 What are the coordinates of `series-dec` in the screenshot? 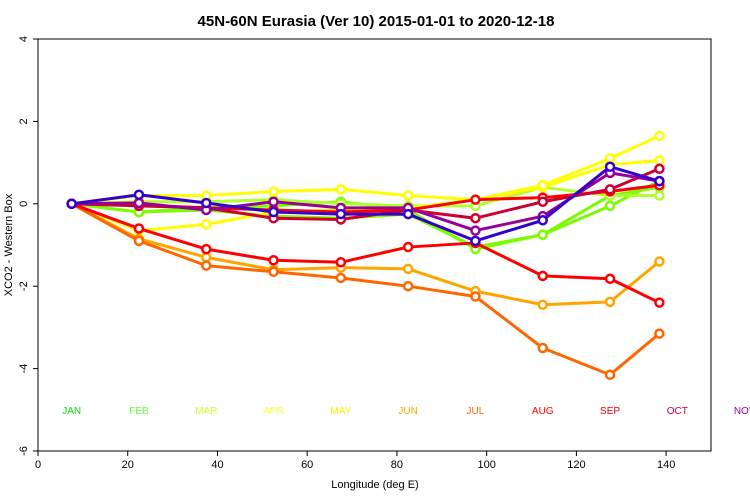 It's located at (365, 204).